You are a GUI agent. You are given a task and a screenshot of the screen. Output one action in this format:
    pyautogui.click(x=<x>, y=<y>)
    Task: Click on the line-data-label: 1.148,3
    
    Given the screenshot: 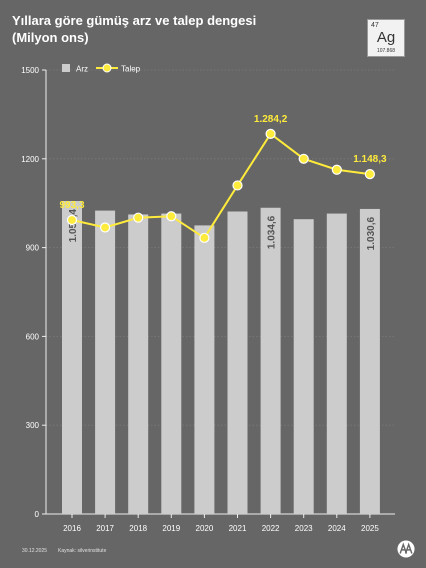 What is the action you would take?
    pyautogui.click(x=370, y=159)
    